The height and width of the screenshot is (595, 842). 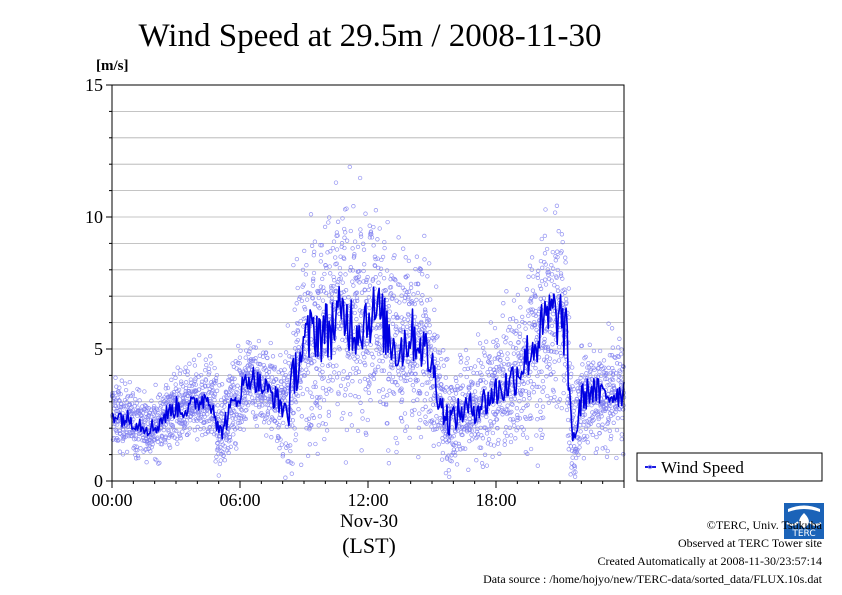 I want to click on credit-site: Observed at TERC Tower site, so click(x=749, y=543).